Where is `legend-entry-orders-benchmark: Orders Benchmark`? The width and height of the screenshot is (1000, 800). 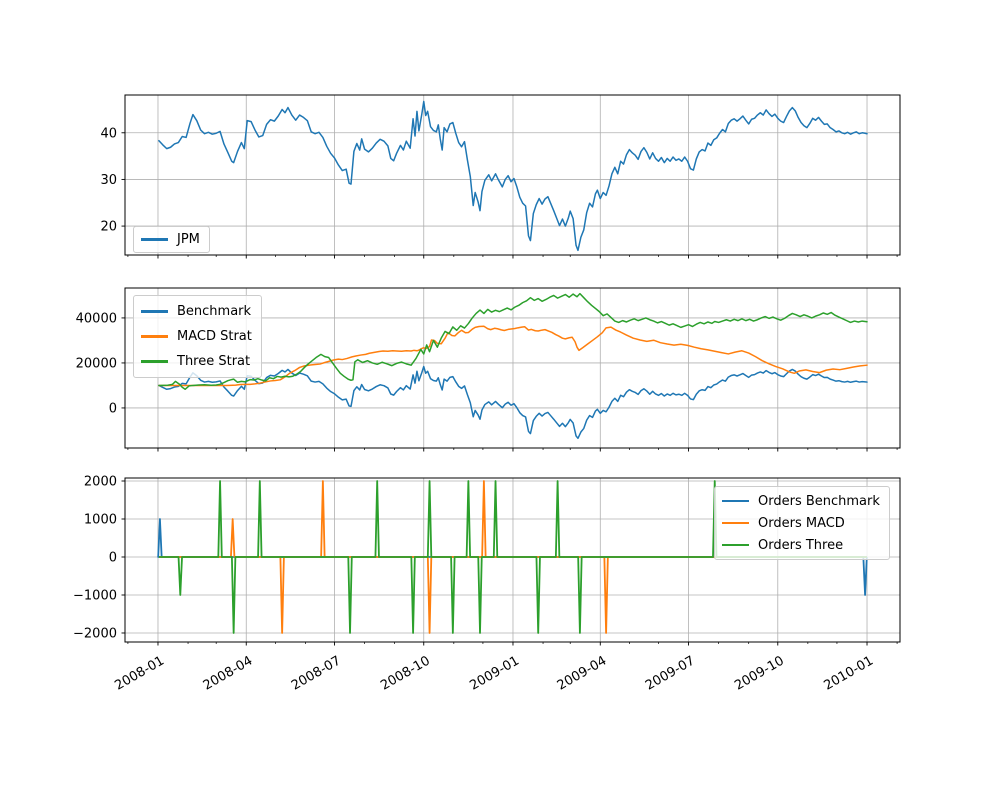 legend-entry-orders-benchmark: Orders Benchmark is located at coordinates (801, 501).